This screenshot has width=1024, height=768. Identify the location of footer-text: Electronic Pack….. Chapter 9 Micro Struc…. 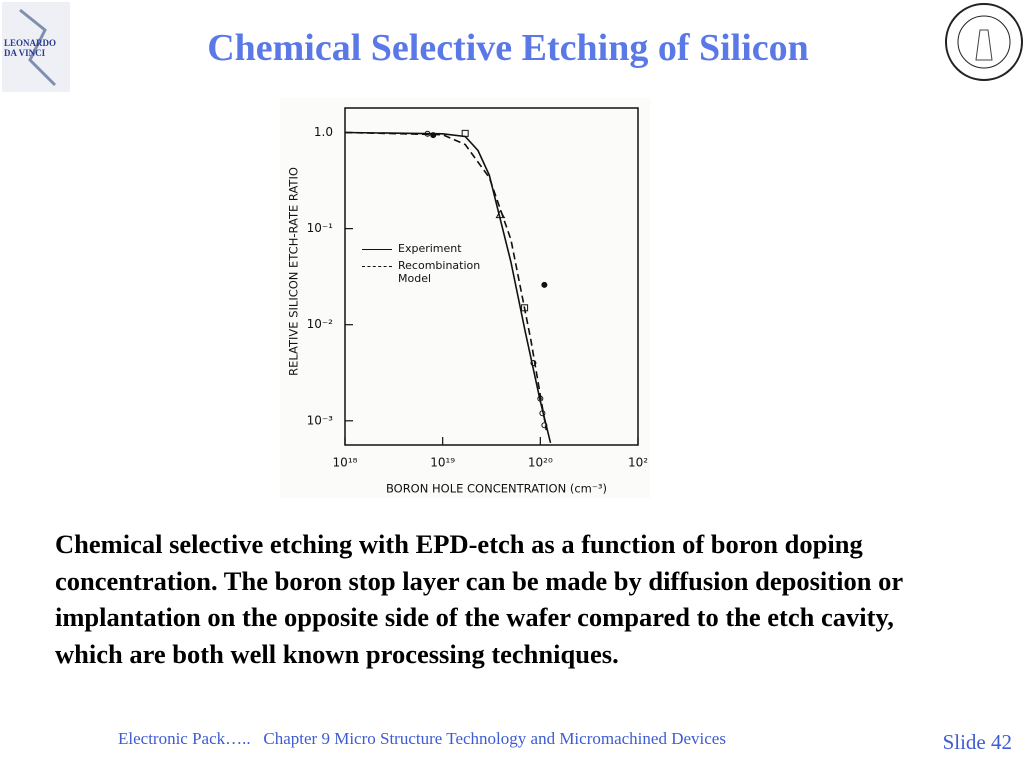
(422, 738).